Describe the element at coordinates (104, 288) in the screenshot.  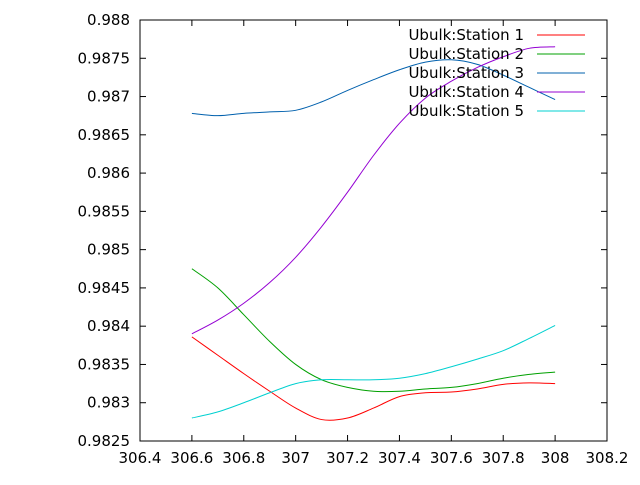
I see `y-tick-label: 0.9845` at that location.